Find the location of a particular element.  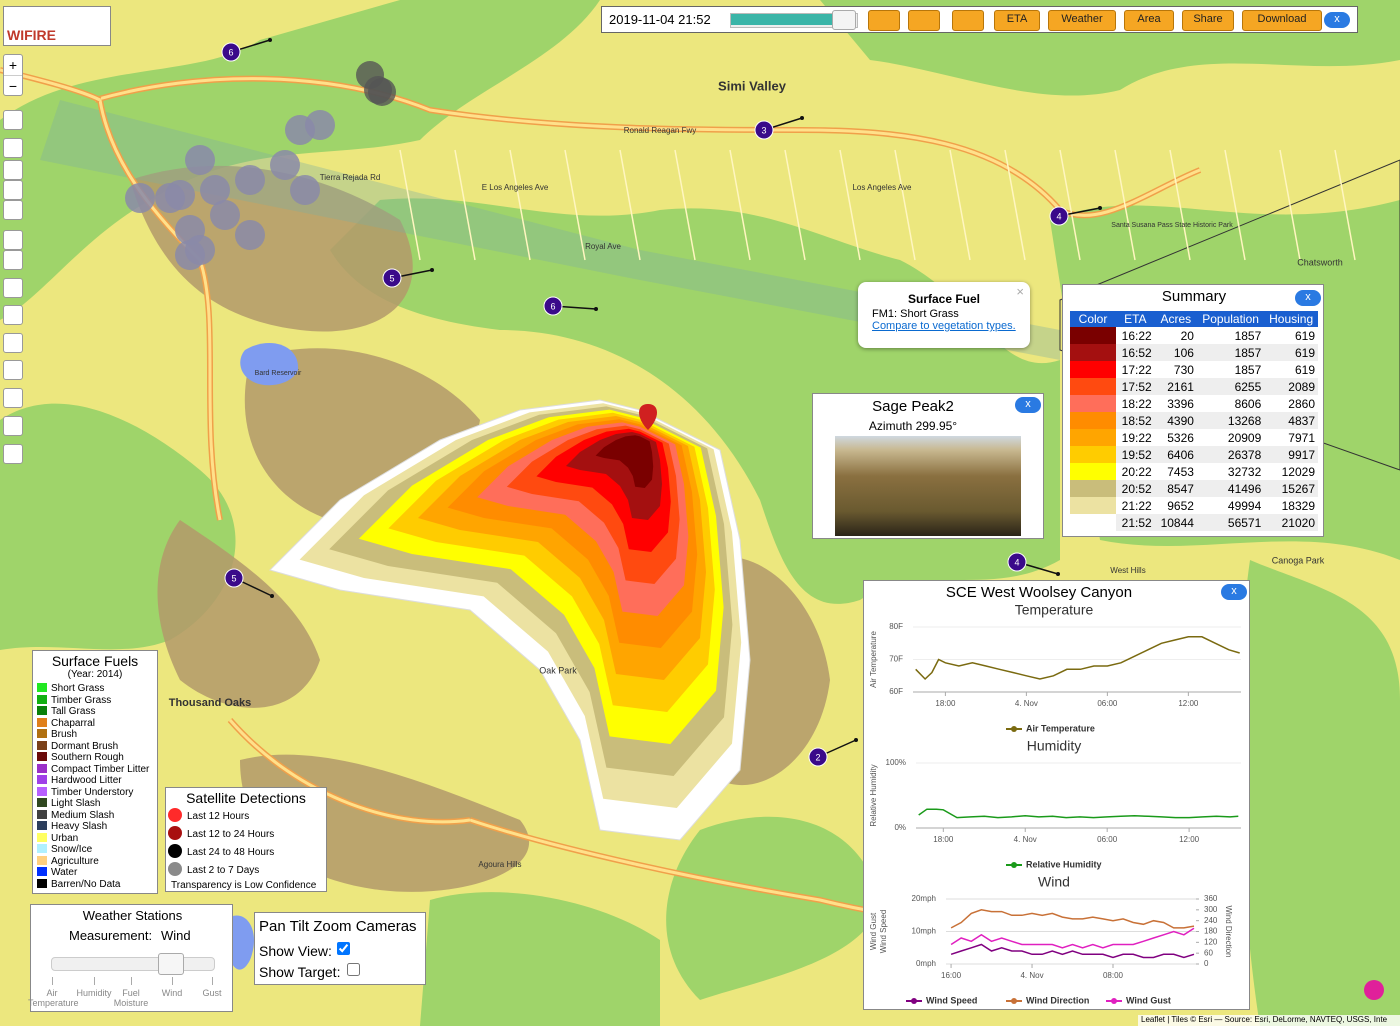

legend-label: Tall Grass is located at coordinates (73, 711).